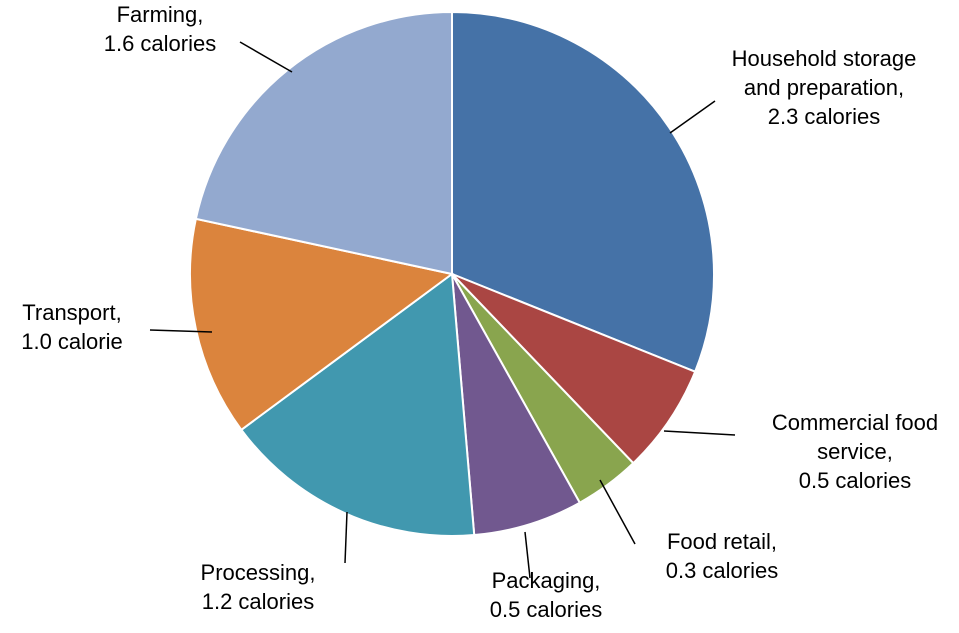 Image resolution: width=959 pixels, height=633 pixels. Describe the element at coordinates (258, 587) in the screenshot. I see `label-processing: Processing, 1.2 calories` at that location.